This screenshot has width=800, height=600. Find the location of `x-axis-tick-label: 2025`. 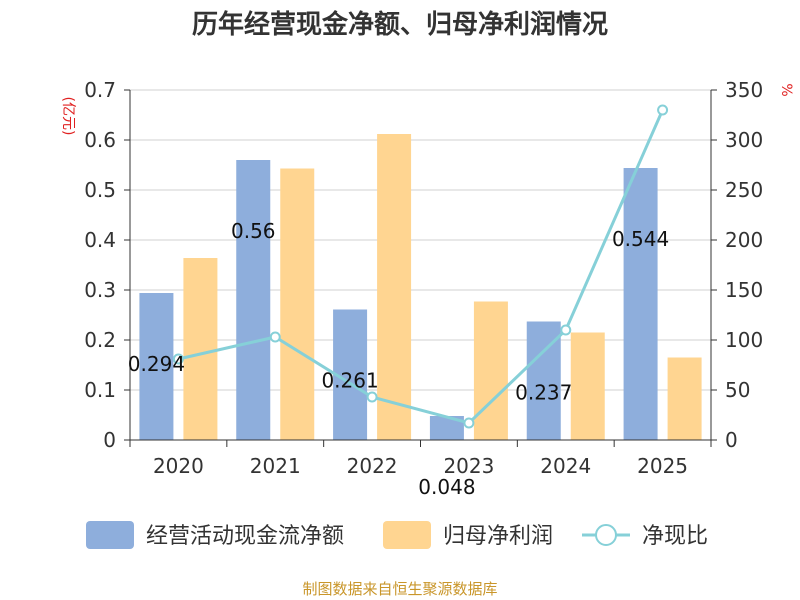

x-axis-tick-label: 2025 is located at coordinates (662, 466).